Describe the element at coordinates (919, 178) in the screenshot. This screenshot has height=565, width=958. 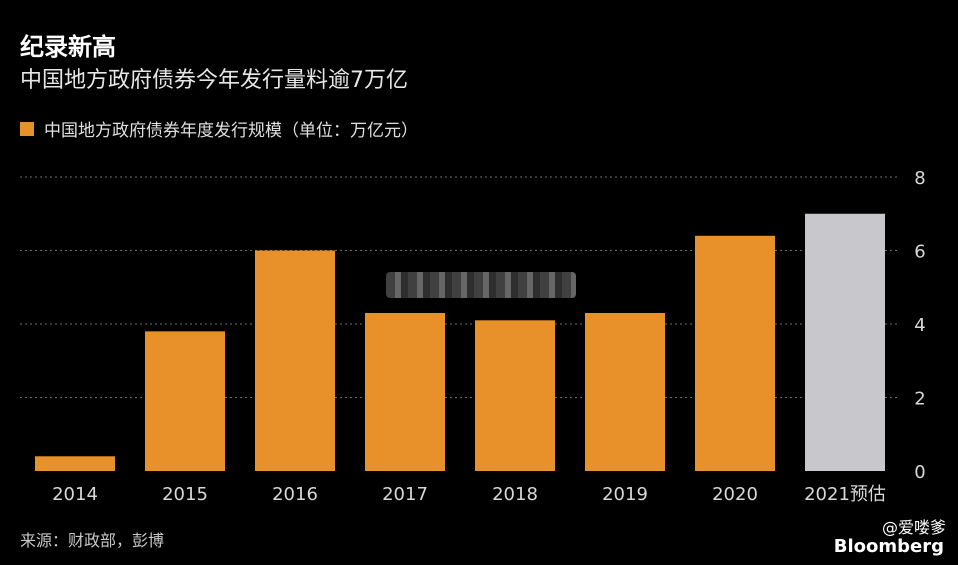
I see `y-tick-label: 8` at that location.